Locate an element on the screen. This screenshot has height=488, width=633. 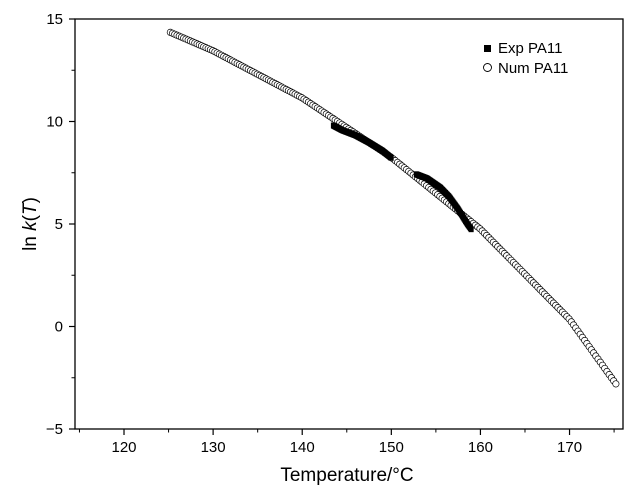
x-tick-label: 130 is located at coordinates (213, 447).